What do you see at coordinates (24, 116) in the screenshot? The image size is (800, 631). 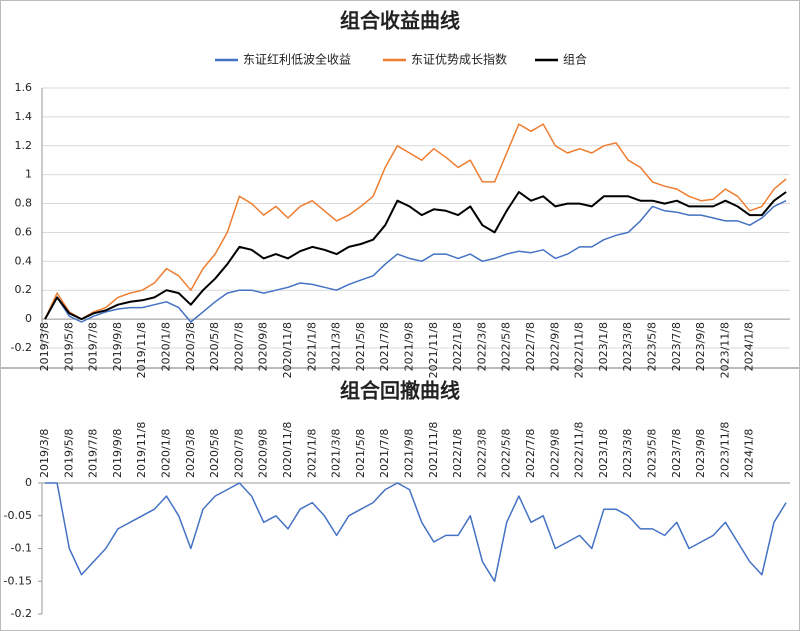 I see `y-tick-label: 1.4` at bounding box center [24, 116].